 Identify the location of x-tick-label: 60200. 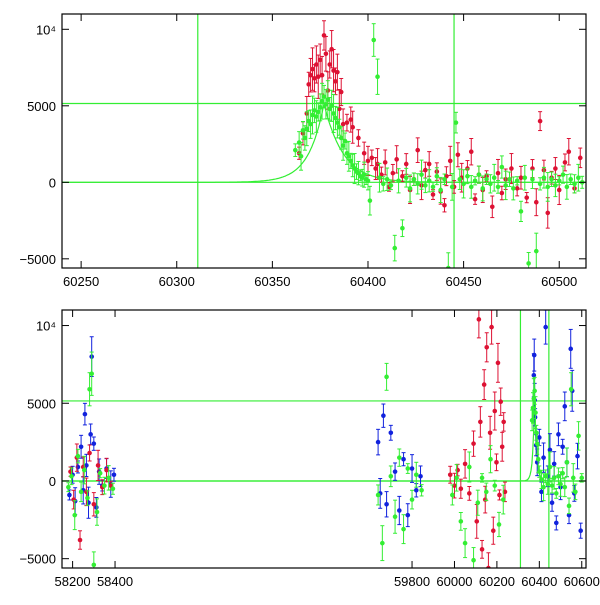
(497, 581).